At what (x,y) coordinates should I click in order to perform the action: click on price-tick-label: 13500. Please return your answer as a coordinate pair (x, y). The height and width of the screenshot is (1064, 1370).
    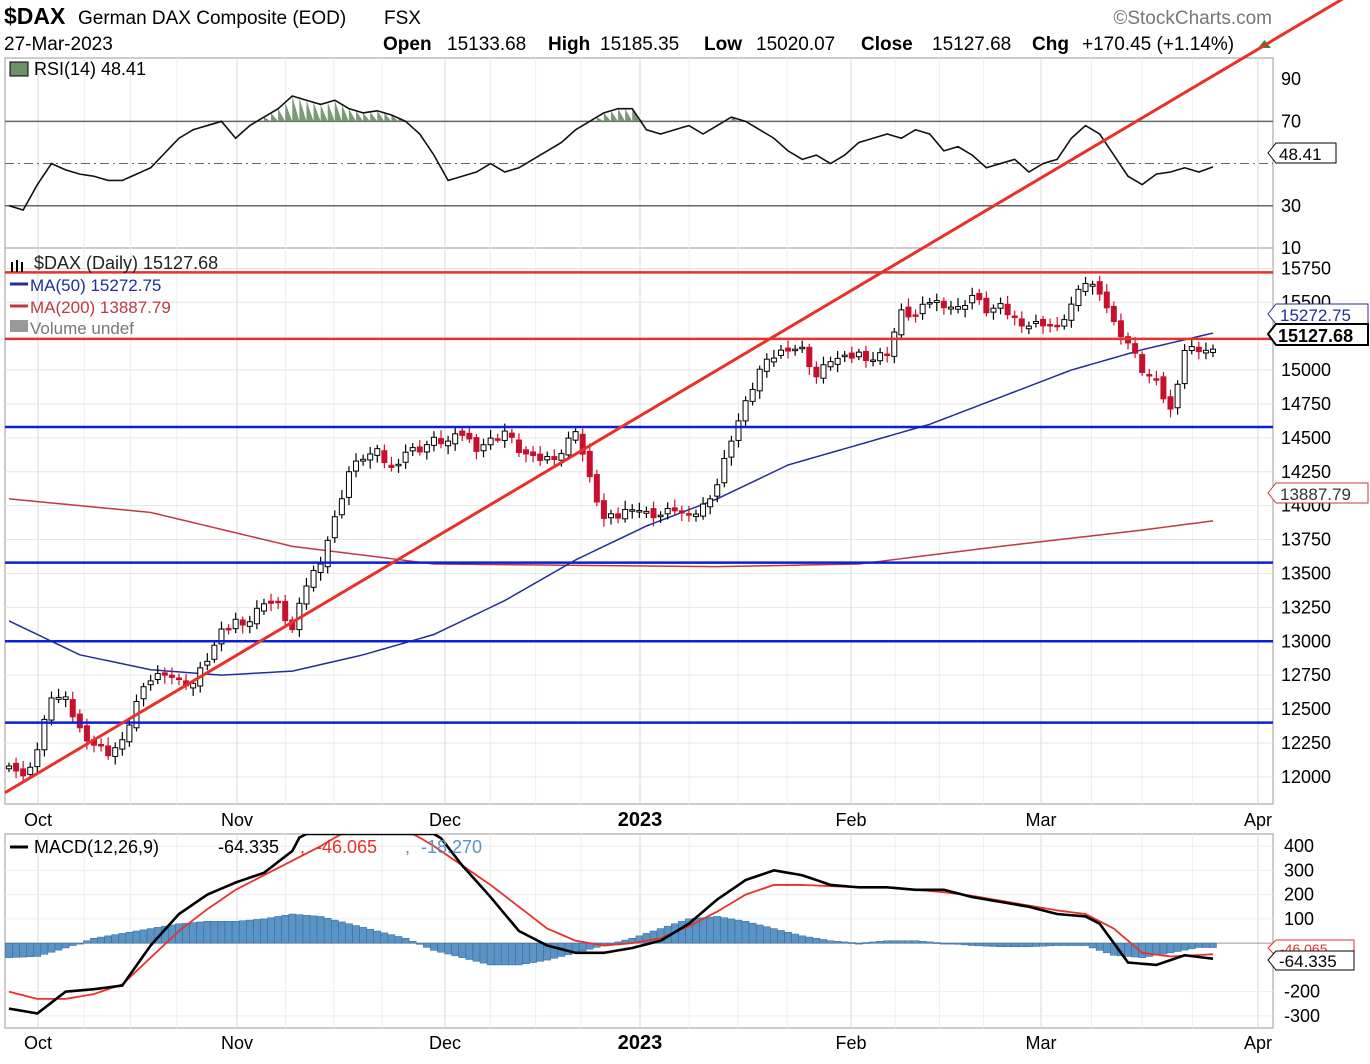
    Looking at the image, I should click on (1306, 573).